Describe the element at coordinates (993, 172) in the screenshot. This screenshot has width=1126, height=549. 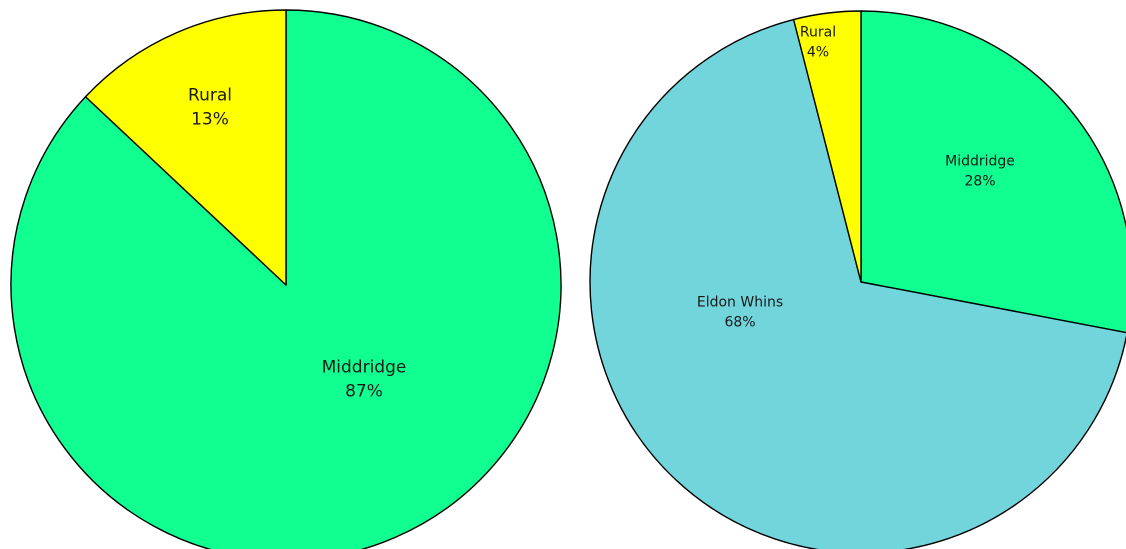
I see `pie-1-slice-middridge` at that location.